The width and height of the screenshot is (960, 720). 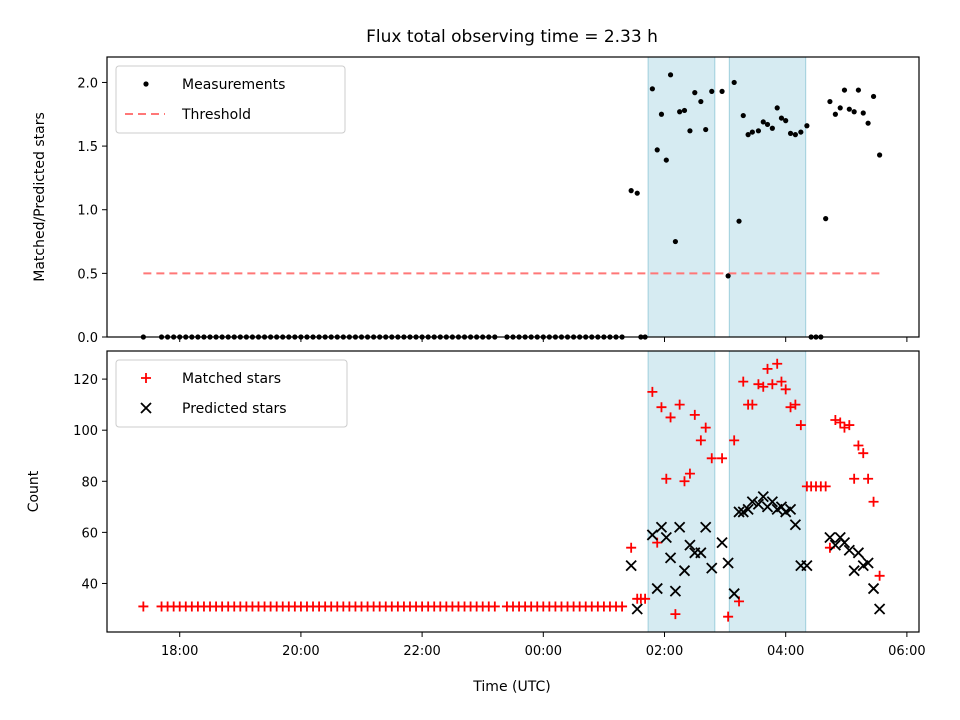 I want to click on legend-box, so click(x=230, y=99).